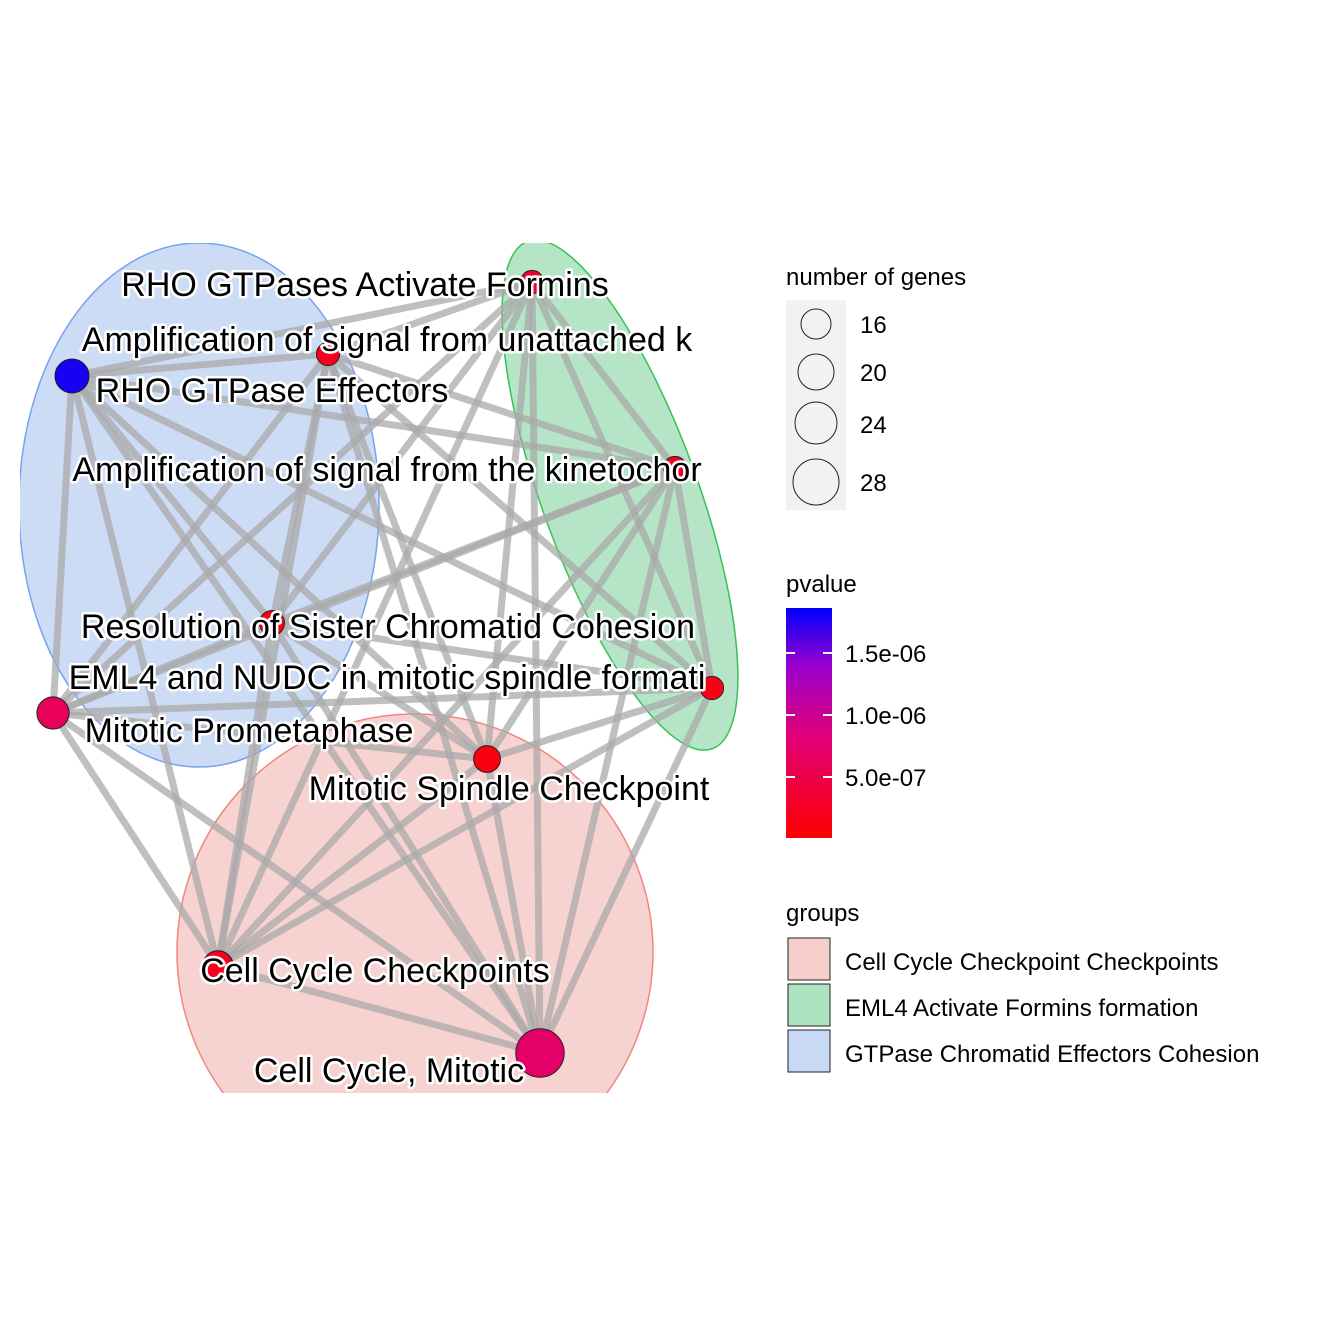  I want to click on edge-amp_unattached-eml4, so click(520, 521).